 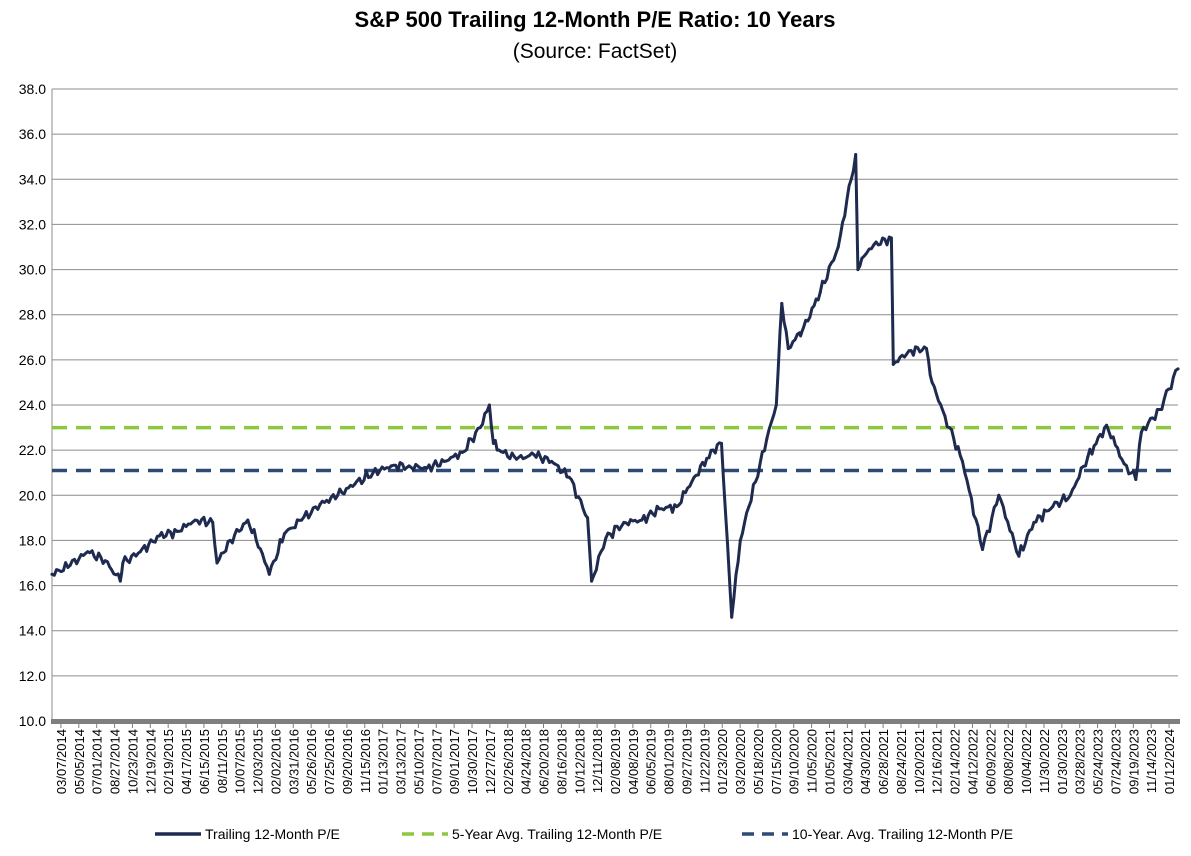 I want to click on x-tick-label: 08/01/2019, so click(x=669, y=761).